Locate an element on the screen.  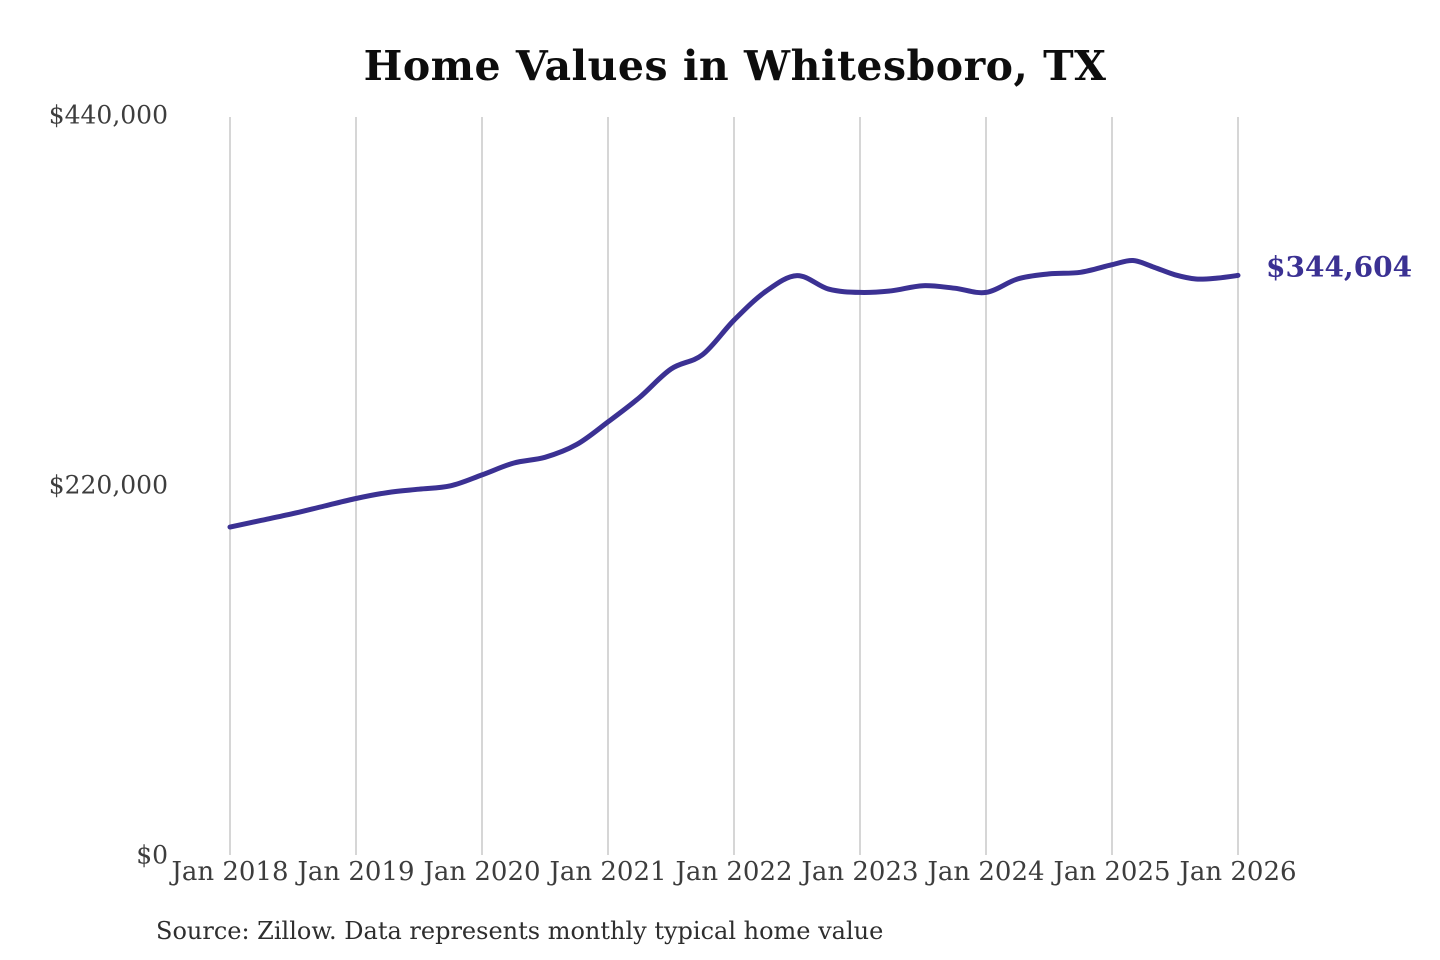
x-axis-tick-label: Jan 2025 is located at coordinates (1112, 872).